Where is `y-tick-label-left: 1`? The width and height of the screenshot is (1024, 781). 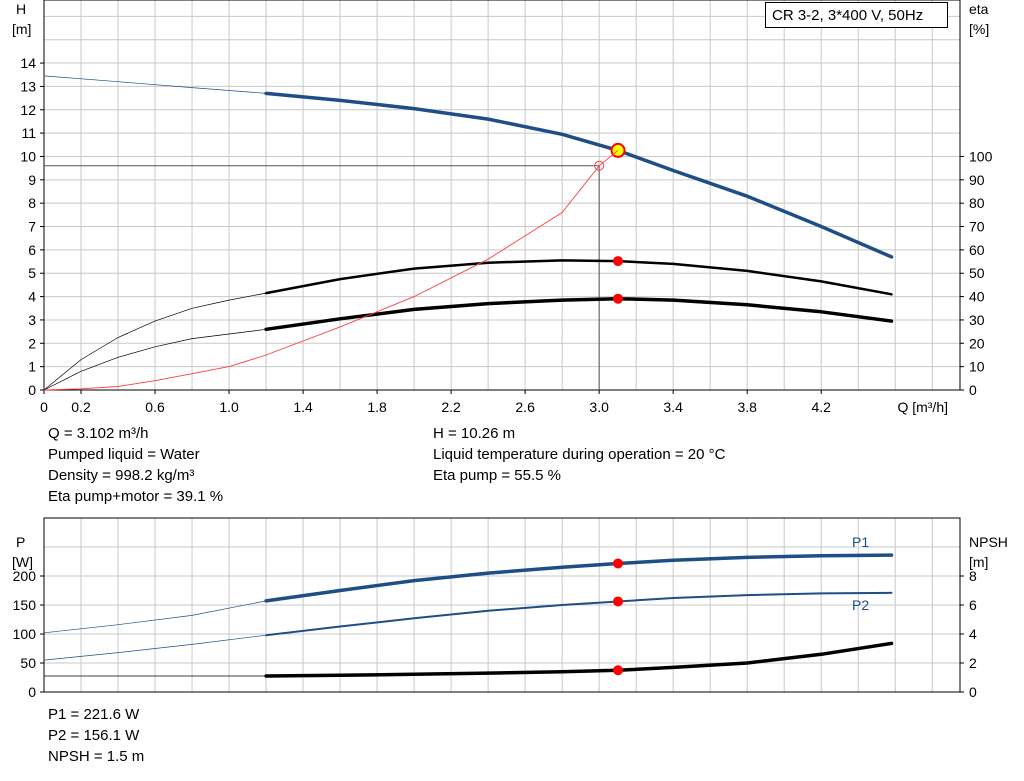 y-tick-label-left: 1 is located at coordinates (32, 367).